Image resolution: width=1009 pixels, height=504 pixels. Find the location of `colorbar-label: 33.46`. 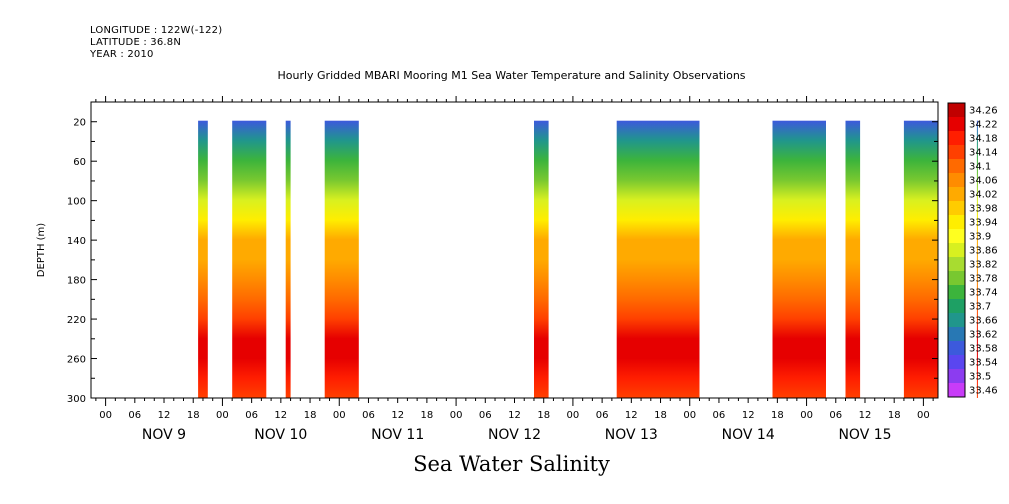

colorbar-label: 33.46 is located at coordinates (983, 391).